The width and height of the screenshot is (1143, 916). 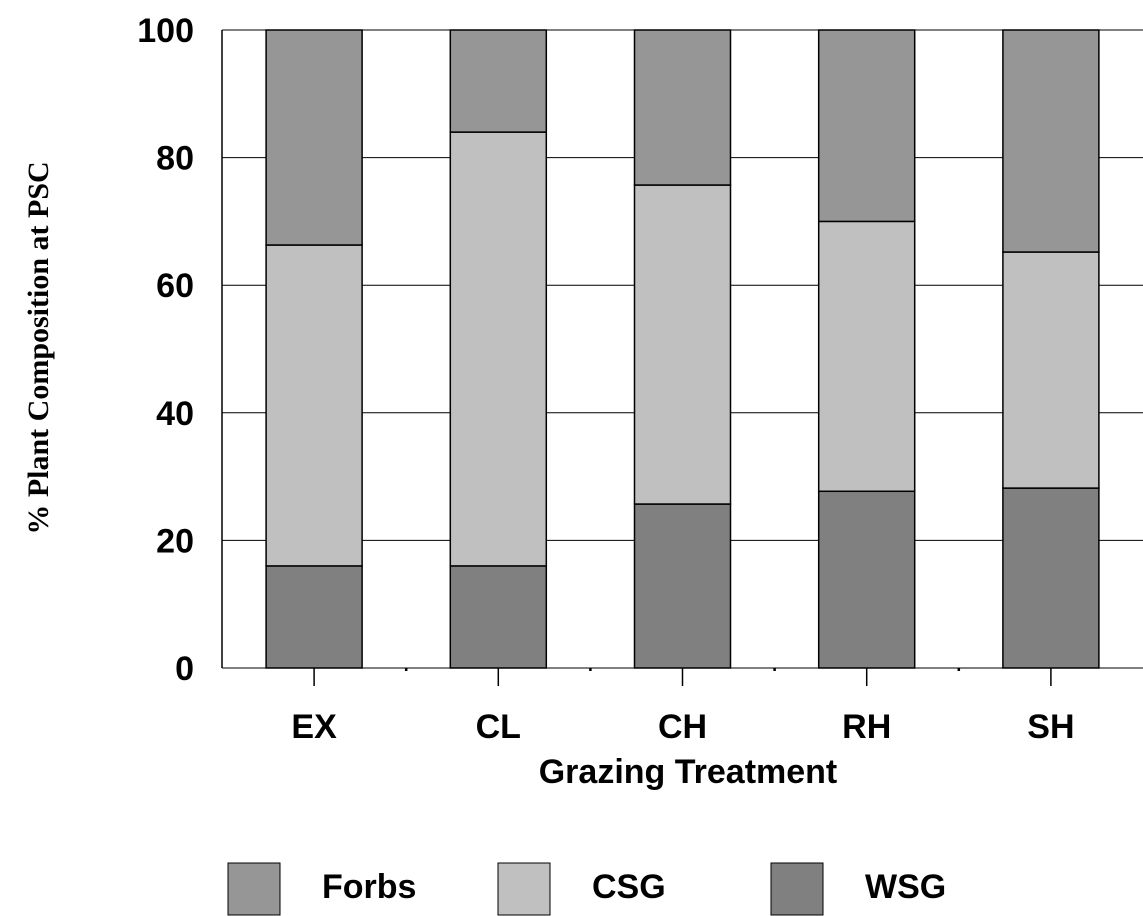 What do you see at coordinates (905, 887) in the screenshot?
I see `legend-label: WSG` at bounding box center [905, 887].